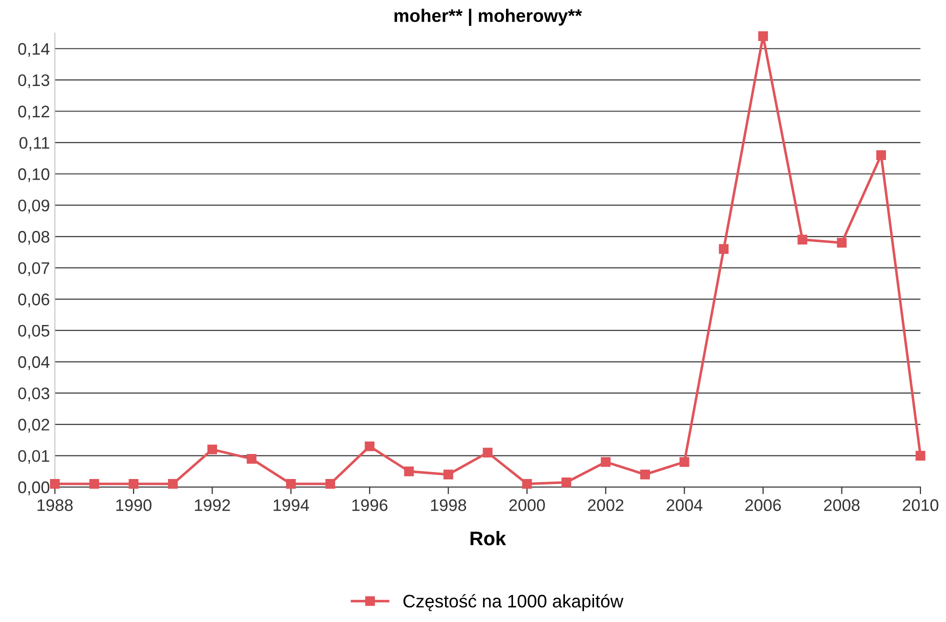 The image size is (946, 622). What do you see at coordinates (606, 505) in the screenshot?
I see `x-tick-label: 2002` at bounding box center [606, 505].